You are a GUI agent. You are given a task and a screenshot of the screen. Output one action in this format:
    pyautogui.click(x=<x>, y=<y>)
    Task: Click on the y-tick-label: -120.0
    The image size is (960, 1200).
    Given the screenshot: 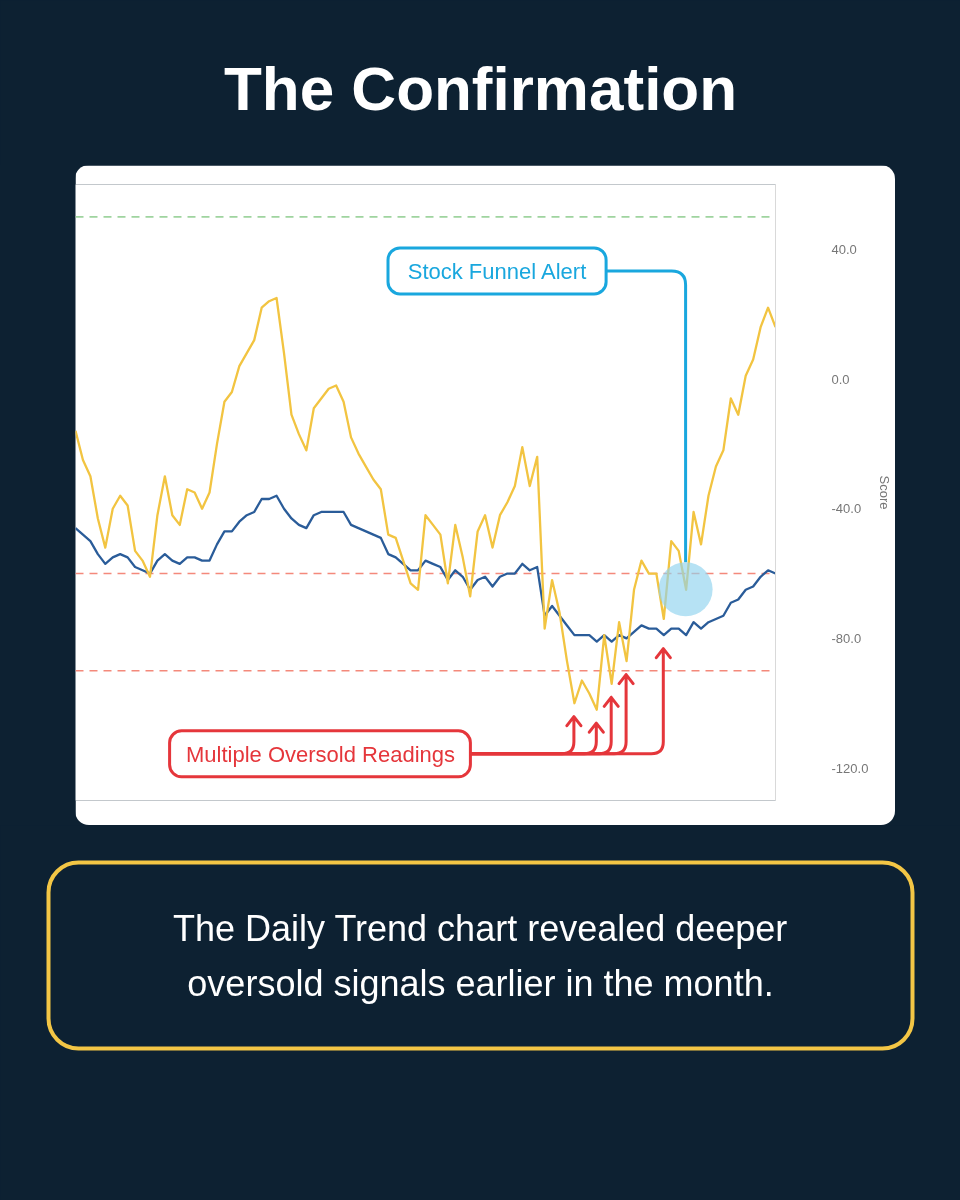 What is the action you would take?
    pyautogui.click(x=850, y=768)
    